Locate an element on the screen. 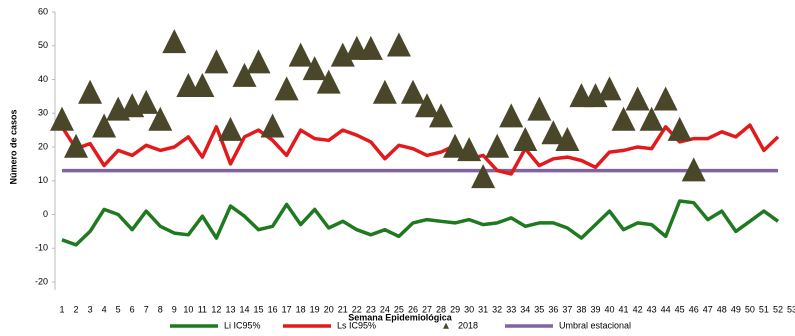 Image resolution: width=795 pixels, height=336 pixels. x-tick-label: 28 is located at coordinates (441, 309).